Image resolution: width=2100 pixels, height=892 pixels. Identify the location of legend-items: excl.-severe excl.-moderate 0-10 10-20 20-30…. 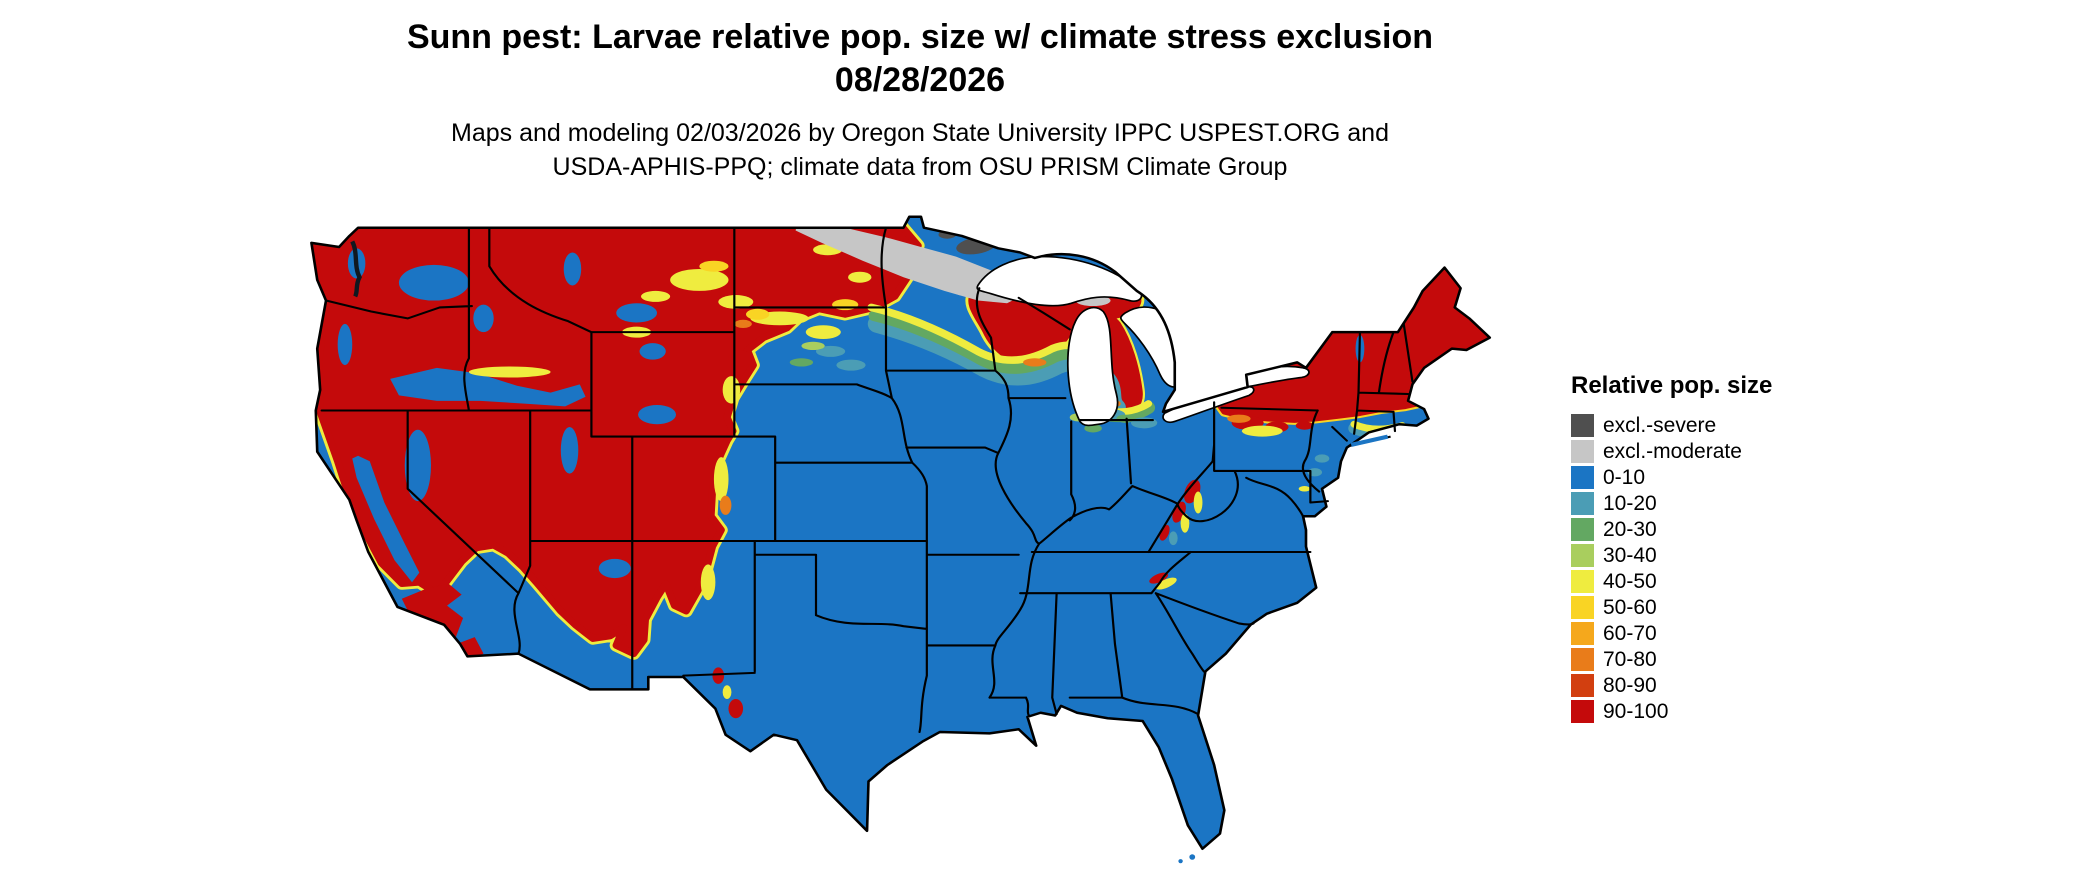
(1671, 568).